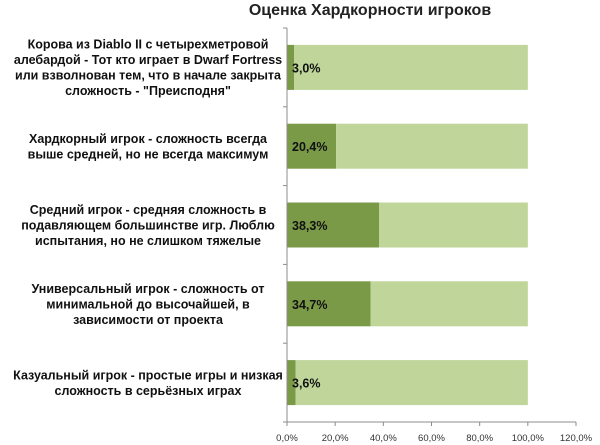 The width and height of the screenshot is (600, 445). I want to click on category-label-line: сложность в серьёзных играх, so click(148, 391).